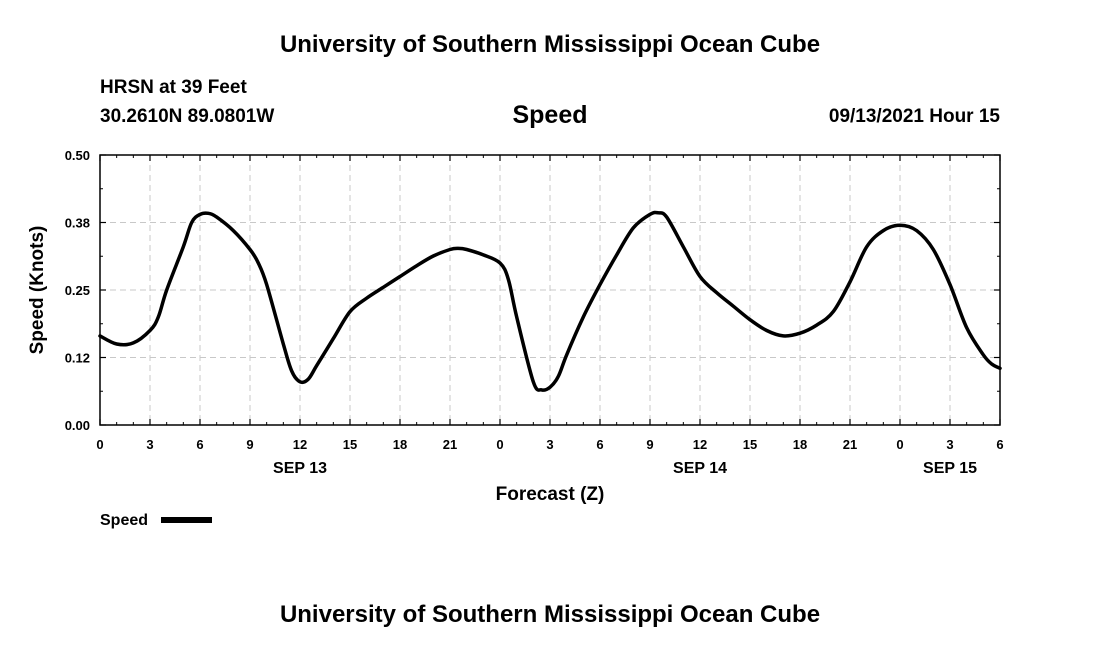 The image size is (1100, 650). What do you see at coordinates (124, 520) in the screenshot?
I see `legend-label: Speed` at bounding box center [124, 520].